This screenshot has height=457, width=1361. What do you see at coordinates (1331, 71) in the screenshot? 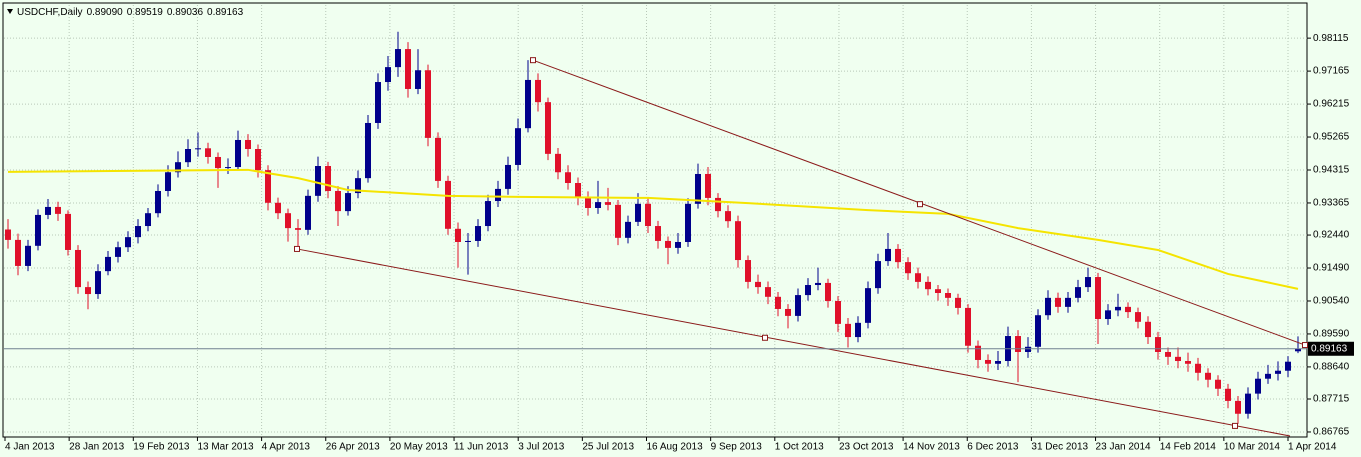
I see `y-tick-label: 0.97165` at bounding box center [1331, 71].